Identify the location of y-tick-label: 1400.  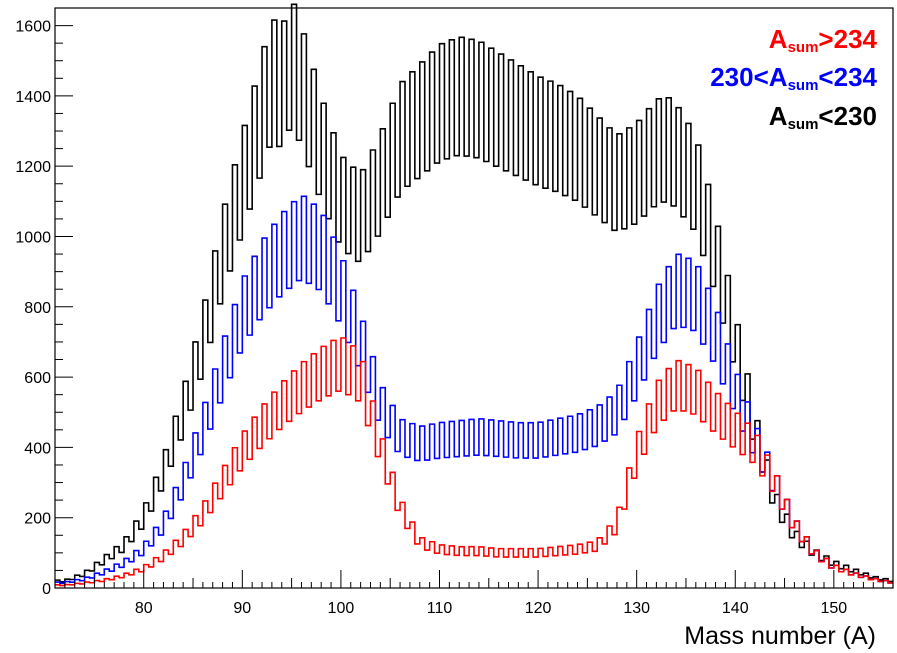
(33, 97).